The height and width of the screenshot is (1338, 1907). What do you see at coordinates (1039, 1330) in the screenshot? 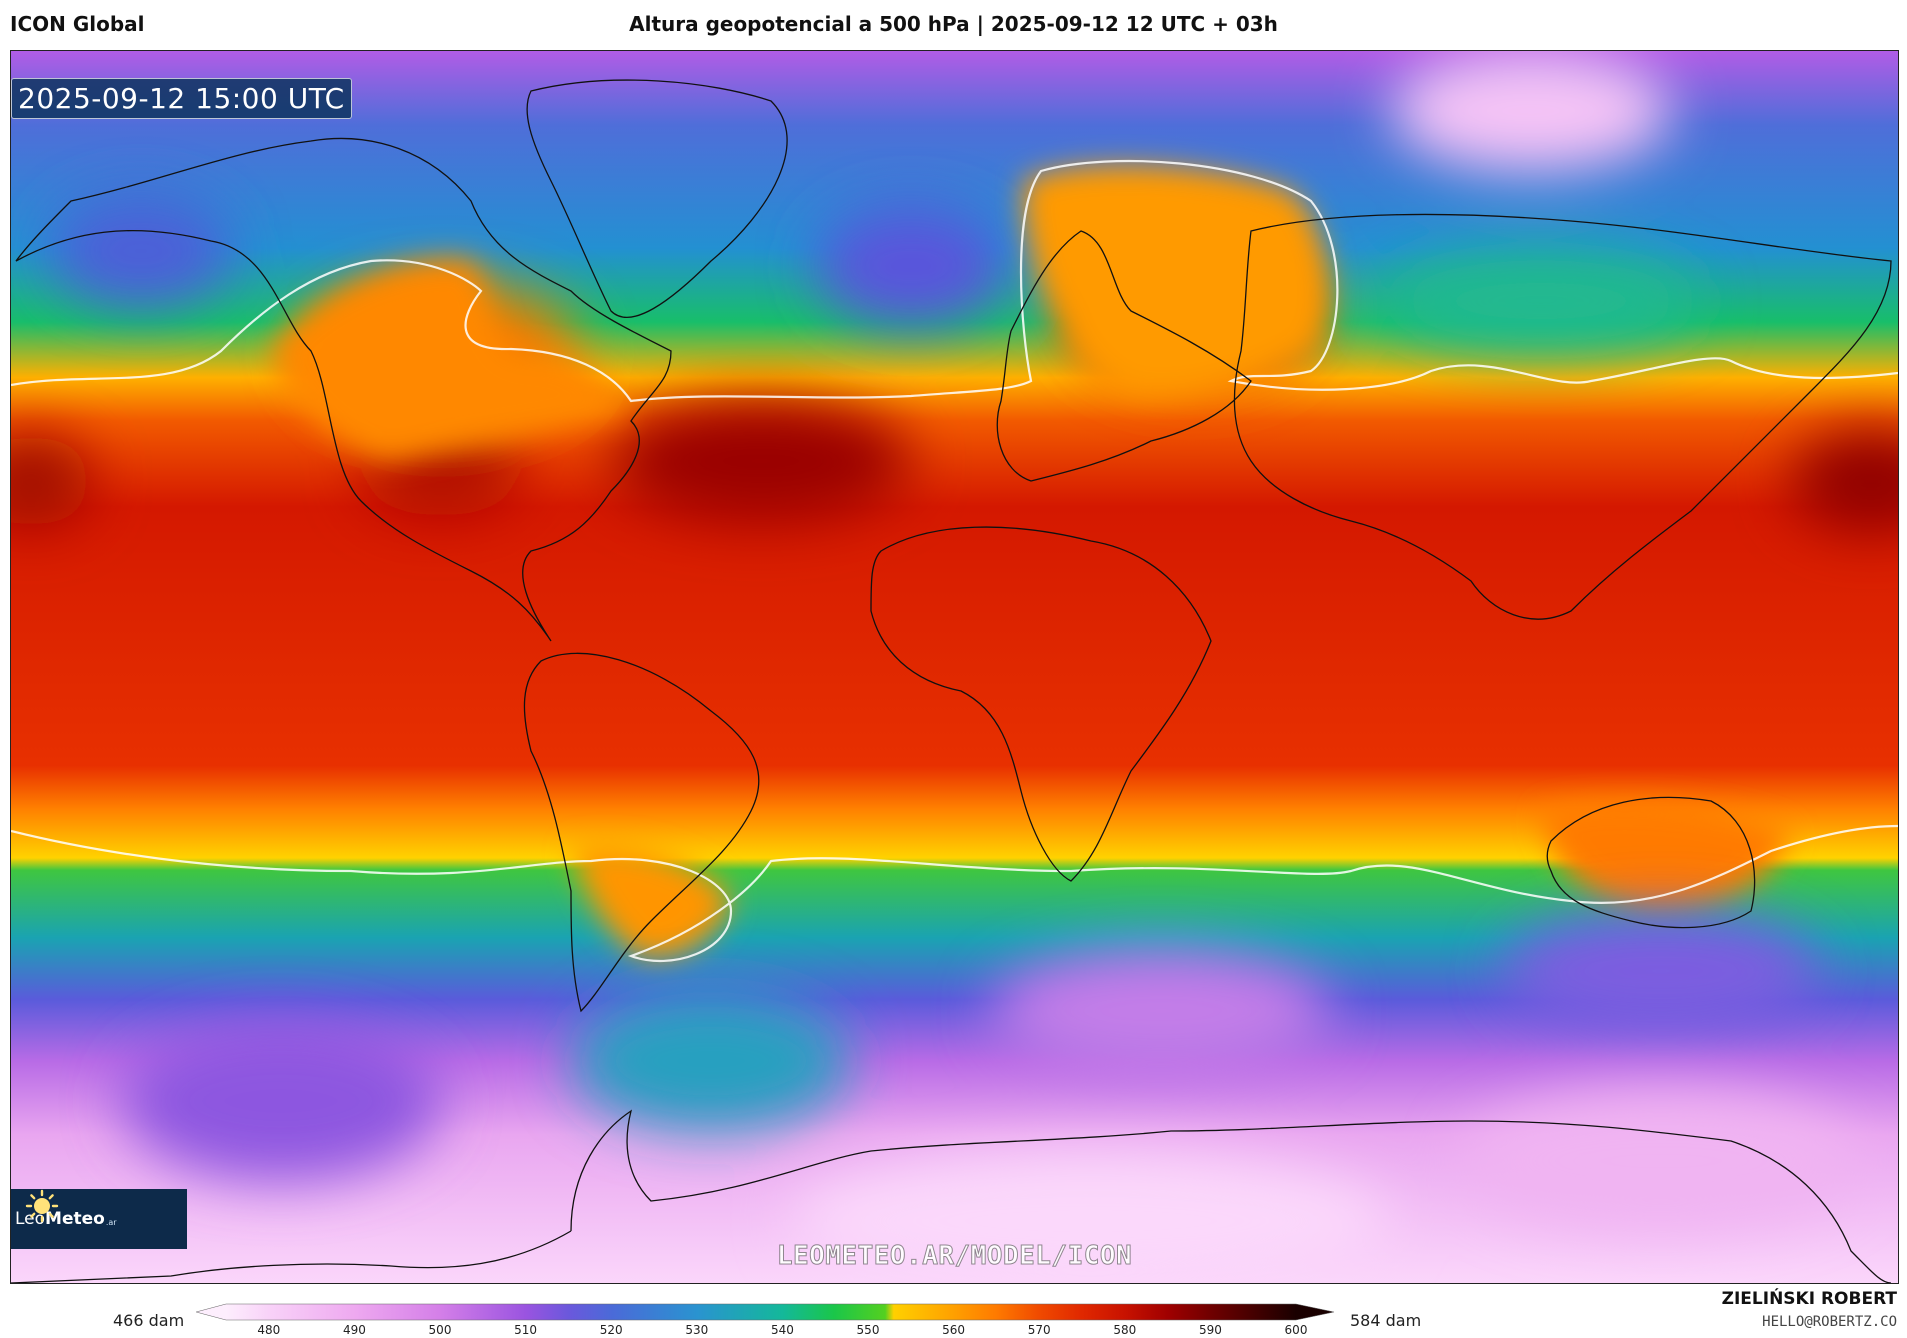
I see `colorbar-tick-570: 570` at bounding box center [1039, 1330].